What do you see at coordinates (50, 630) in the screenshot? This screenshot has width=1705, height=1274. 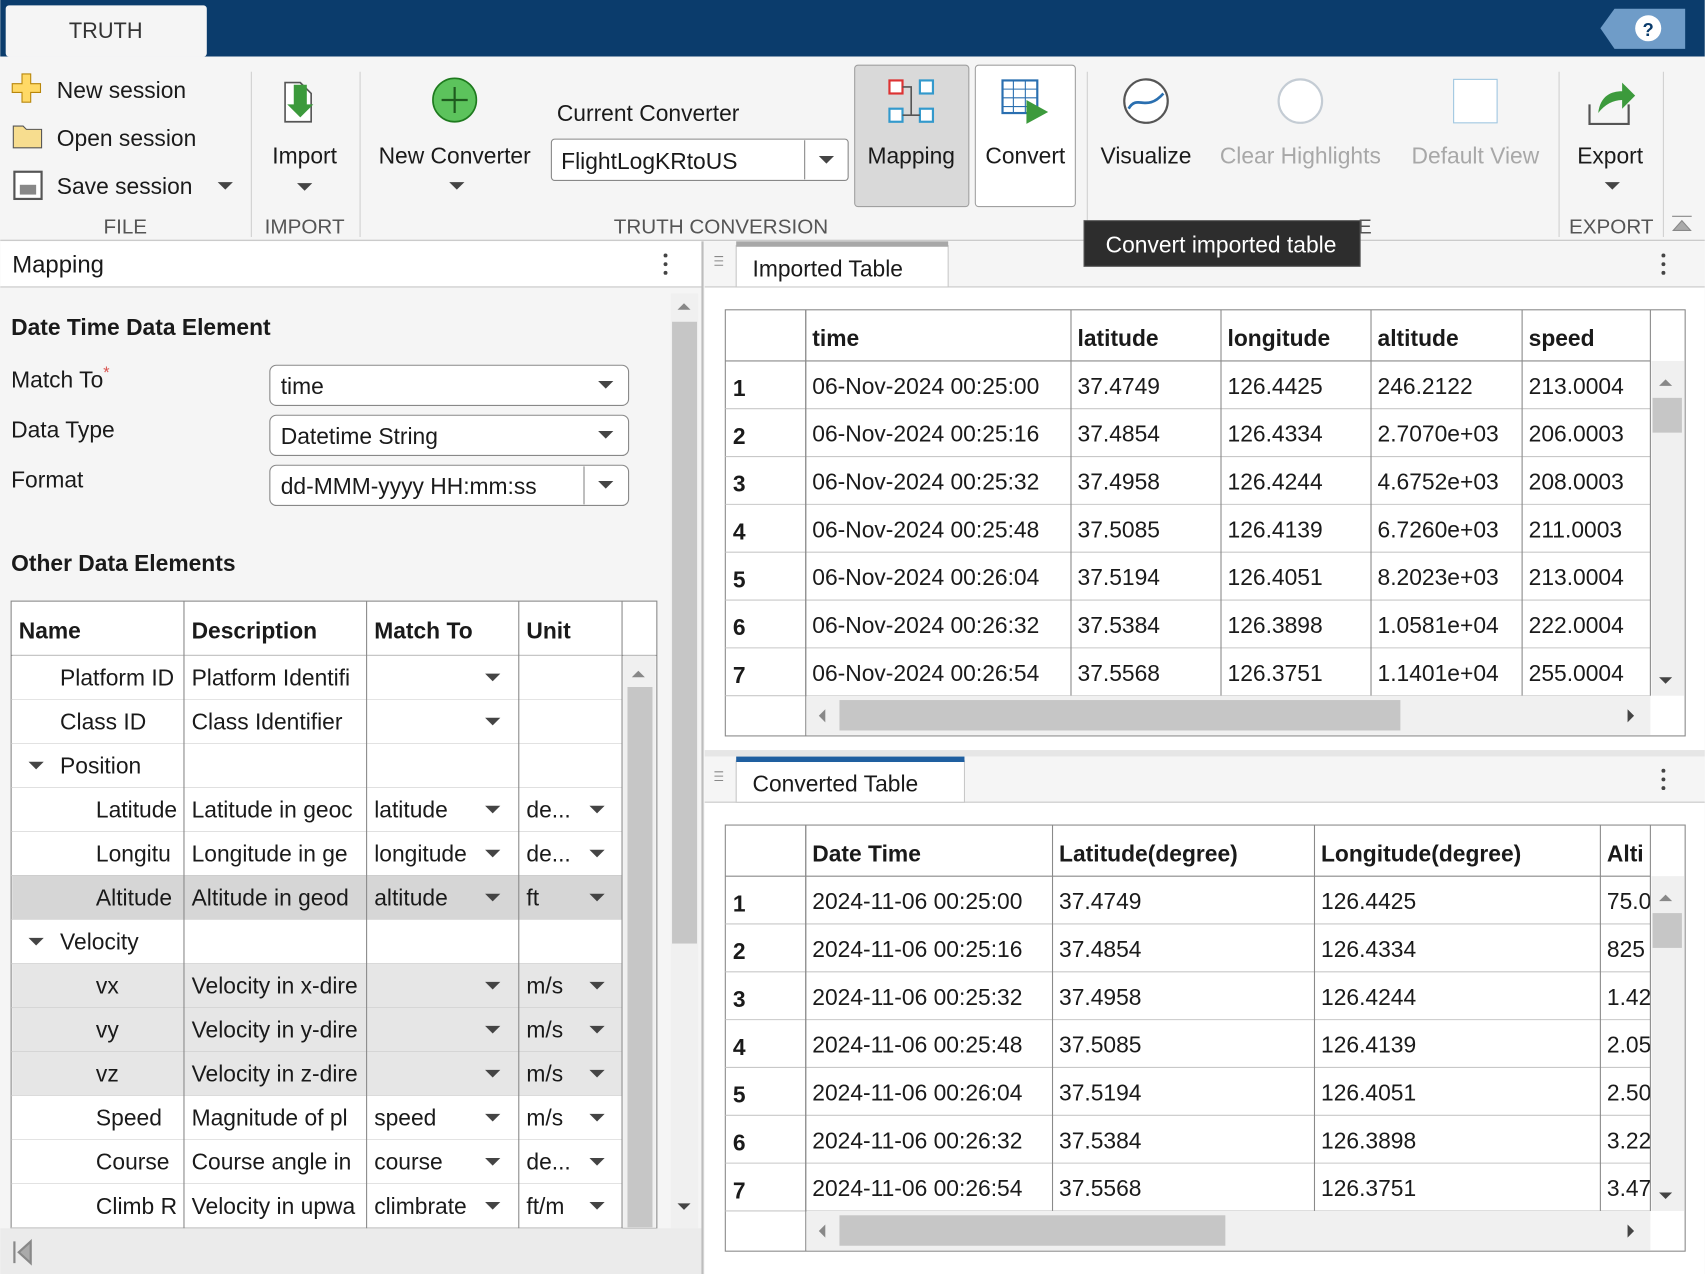 I see `column-header: Name` at bounding box center [50, 630].